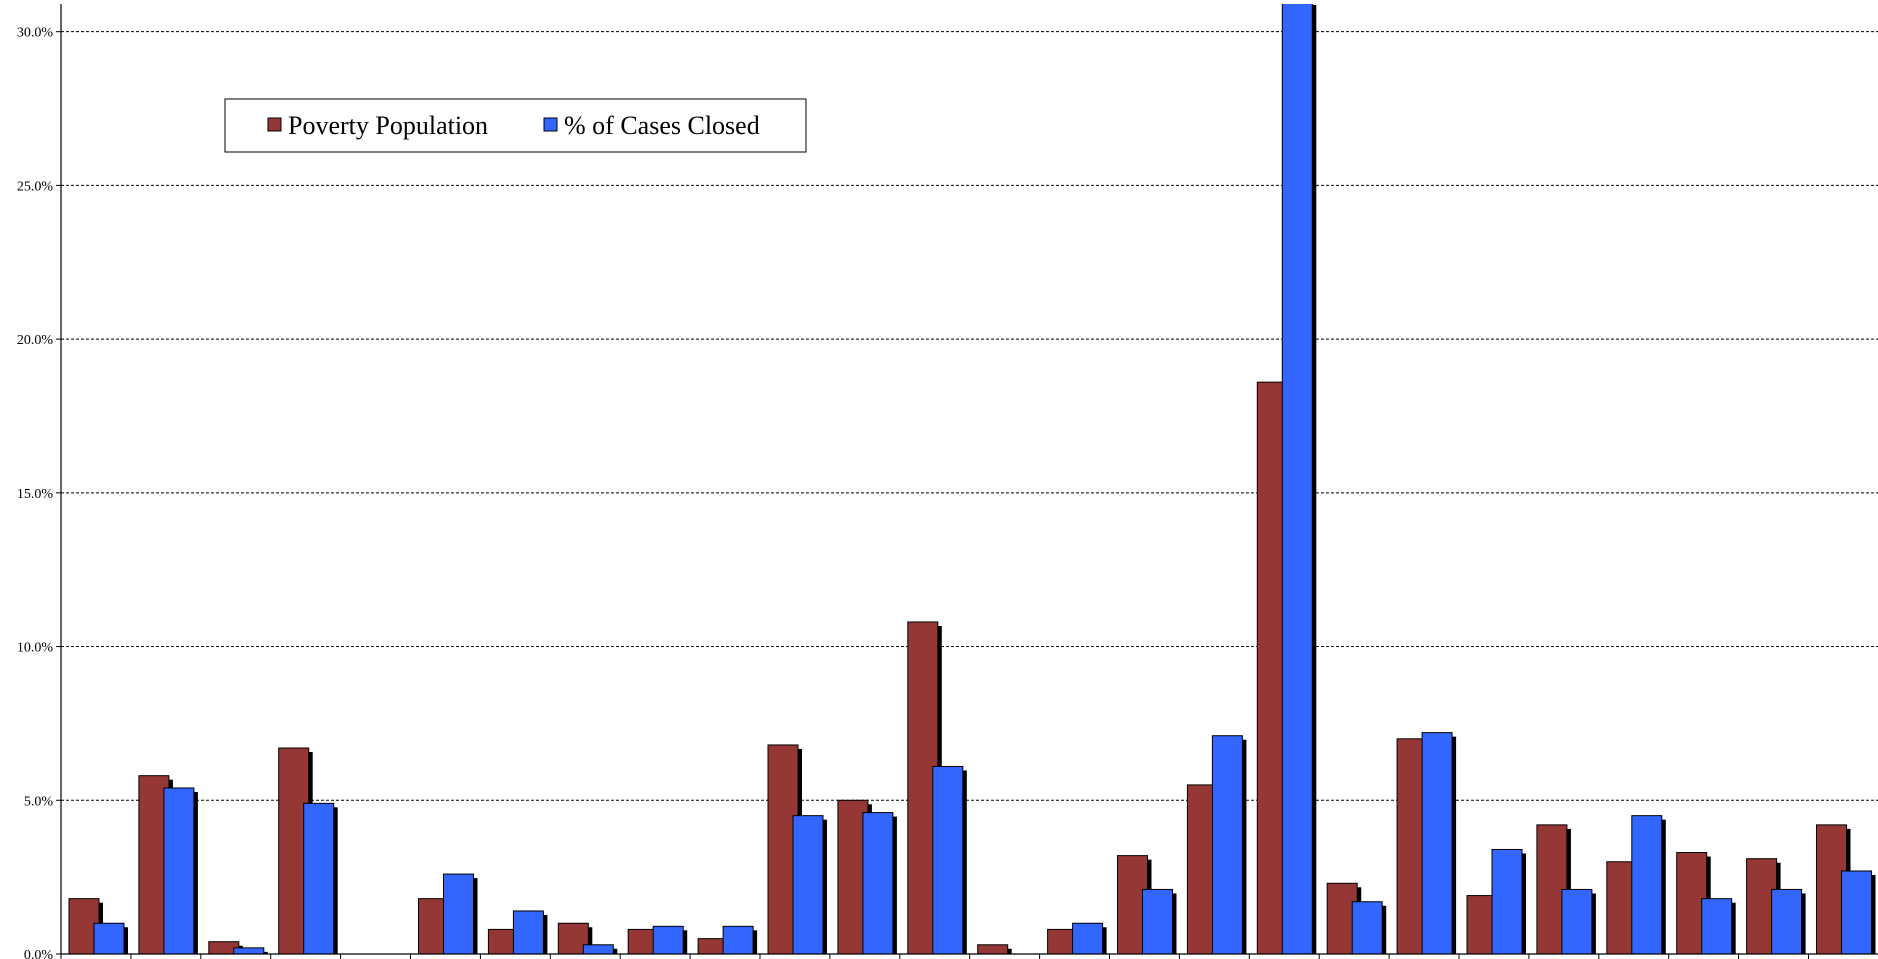 Image resolution: width=1878 pixels, height=959 pixels. Describe the element at coordinates (35, 648) in the screenshot. I see `y-tick-label: 10.0%` at that location.